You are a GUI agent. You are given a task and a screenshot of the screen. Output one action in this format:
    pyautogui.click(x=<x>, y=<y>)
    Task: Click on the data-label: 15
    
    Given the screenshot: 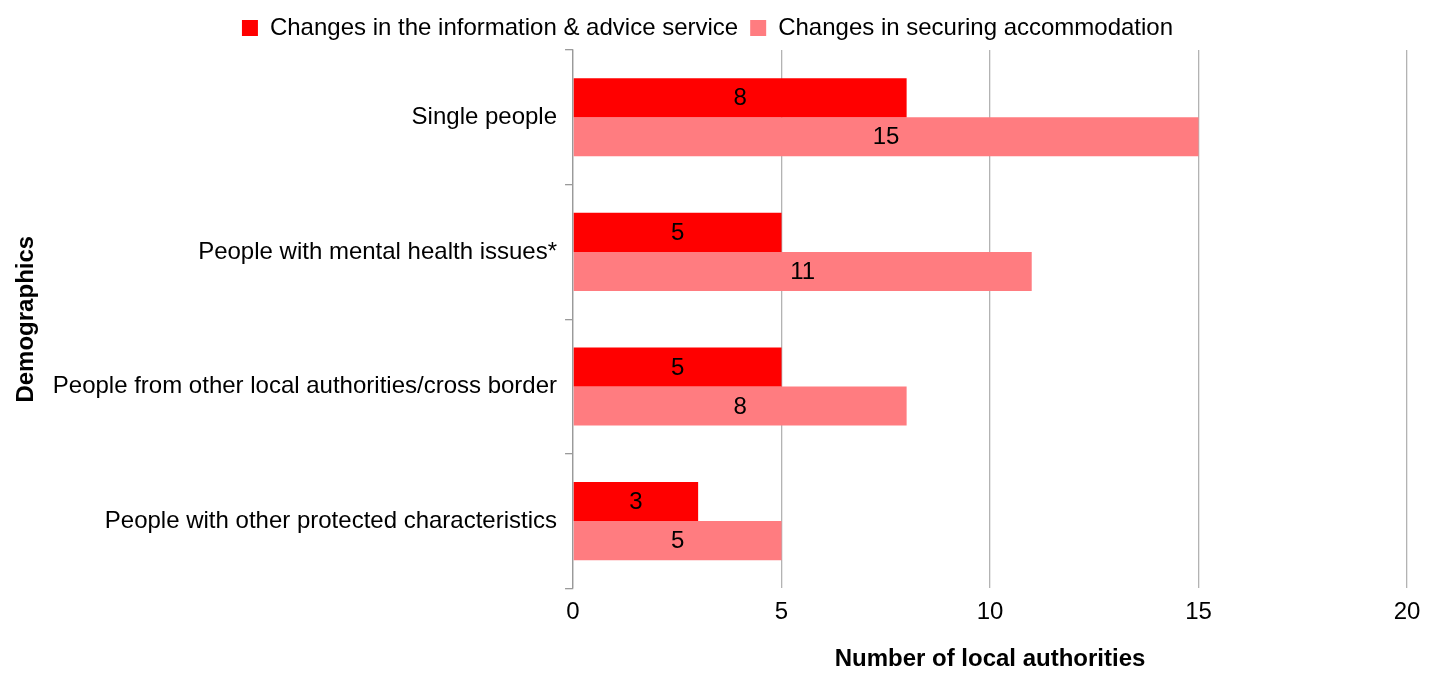 What is the action you would take?
    pyautogui.click(x=886, y=136)
    